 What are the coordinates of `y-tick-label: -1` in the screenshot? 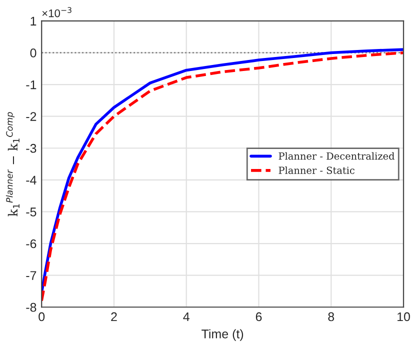 It's located at (31, 85).